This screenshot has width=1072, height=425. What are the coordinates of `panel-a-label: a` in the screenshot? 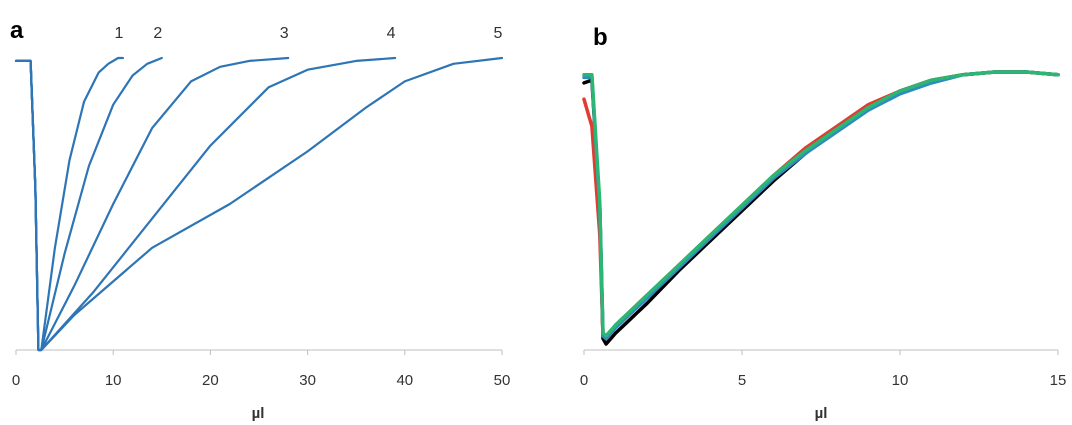 It's located at (17, 30).